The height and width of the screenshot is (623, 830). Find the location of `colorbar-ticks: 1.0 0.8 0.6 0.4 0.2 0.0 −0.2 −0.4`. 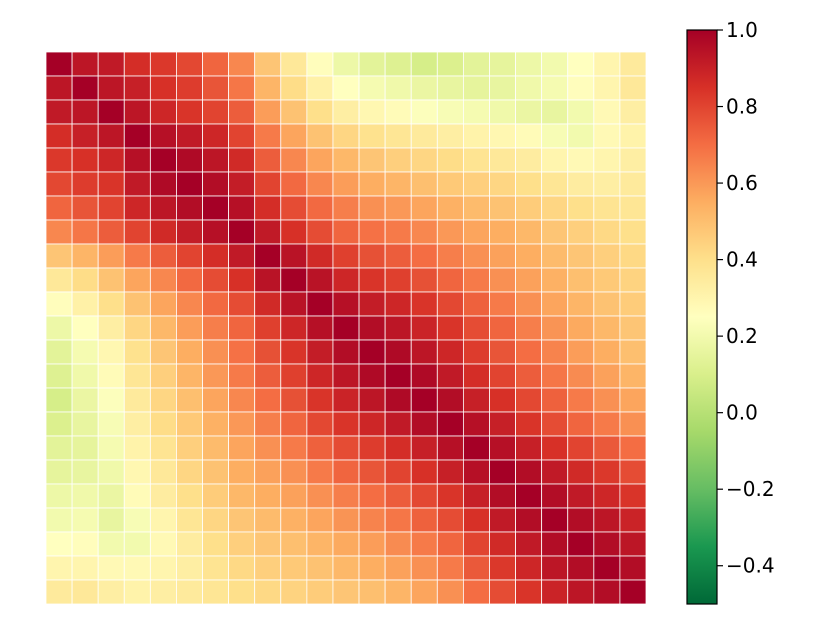

colorbar-ticks: 1.0 0.8 0.6 0.4 0.2 0.0 −0.2 −0.4 is located at coordinates (746, 298).